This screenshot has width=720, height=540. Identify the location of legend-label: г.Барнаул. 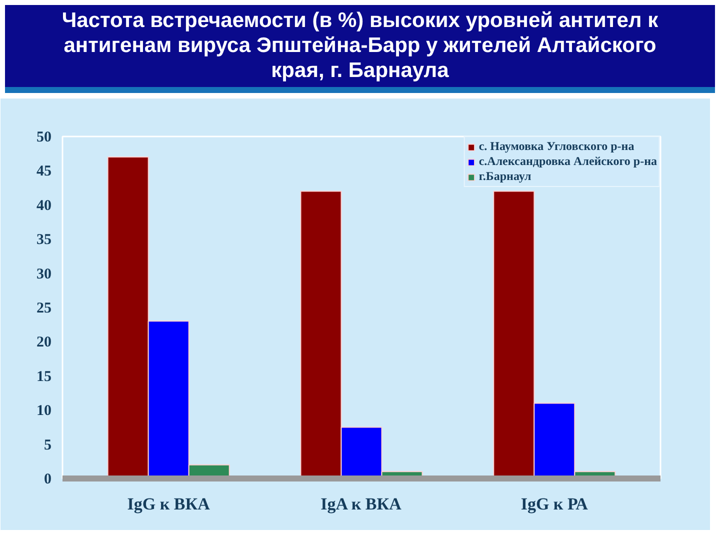
(505, 176).